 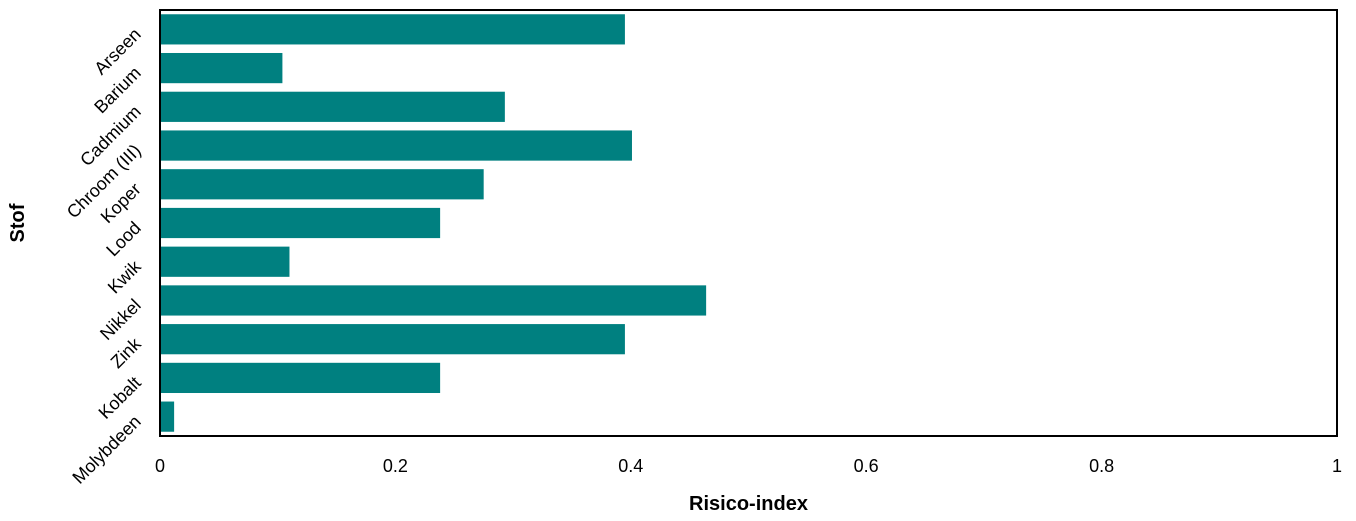 What do you see at coordinates (160, 466) in the screenshot?
I see `x-tick-label: 0` at bounding box center [160, 466].